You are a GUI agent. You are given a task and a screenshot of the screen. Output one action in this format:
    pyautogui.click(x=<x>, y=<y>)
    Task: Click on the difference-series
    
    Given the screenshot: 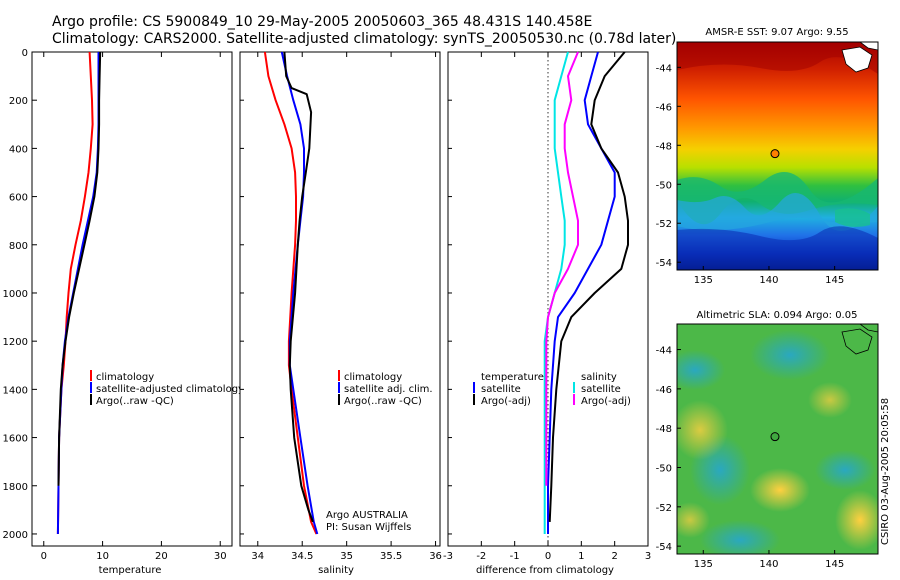 What is the action you would take?
    pyautogui.click(x=586, y=292)
    